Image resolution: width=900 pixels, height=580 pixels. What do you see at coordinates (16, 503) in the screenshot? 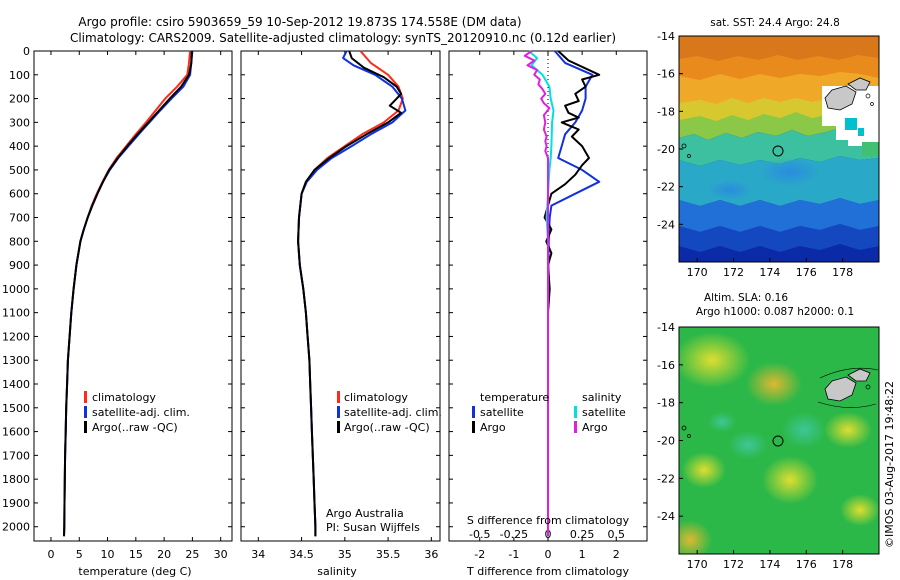
I see `depth-tick-label: 1900` at bounding box center [16, 503].